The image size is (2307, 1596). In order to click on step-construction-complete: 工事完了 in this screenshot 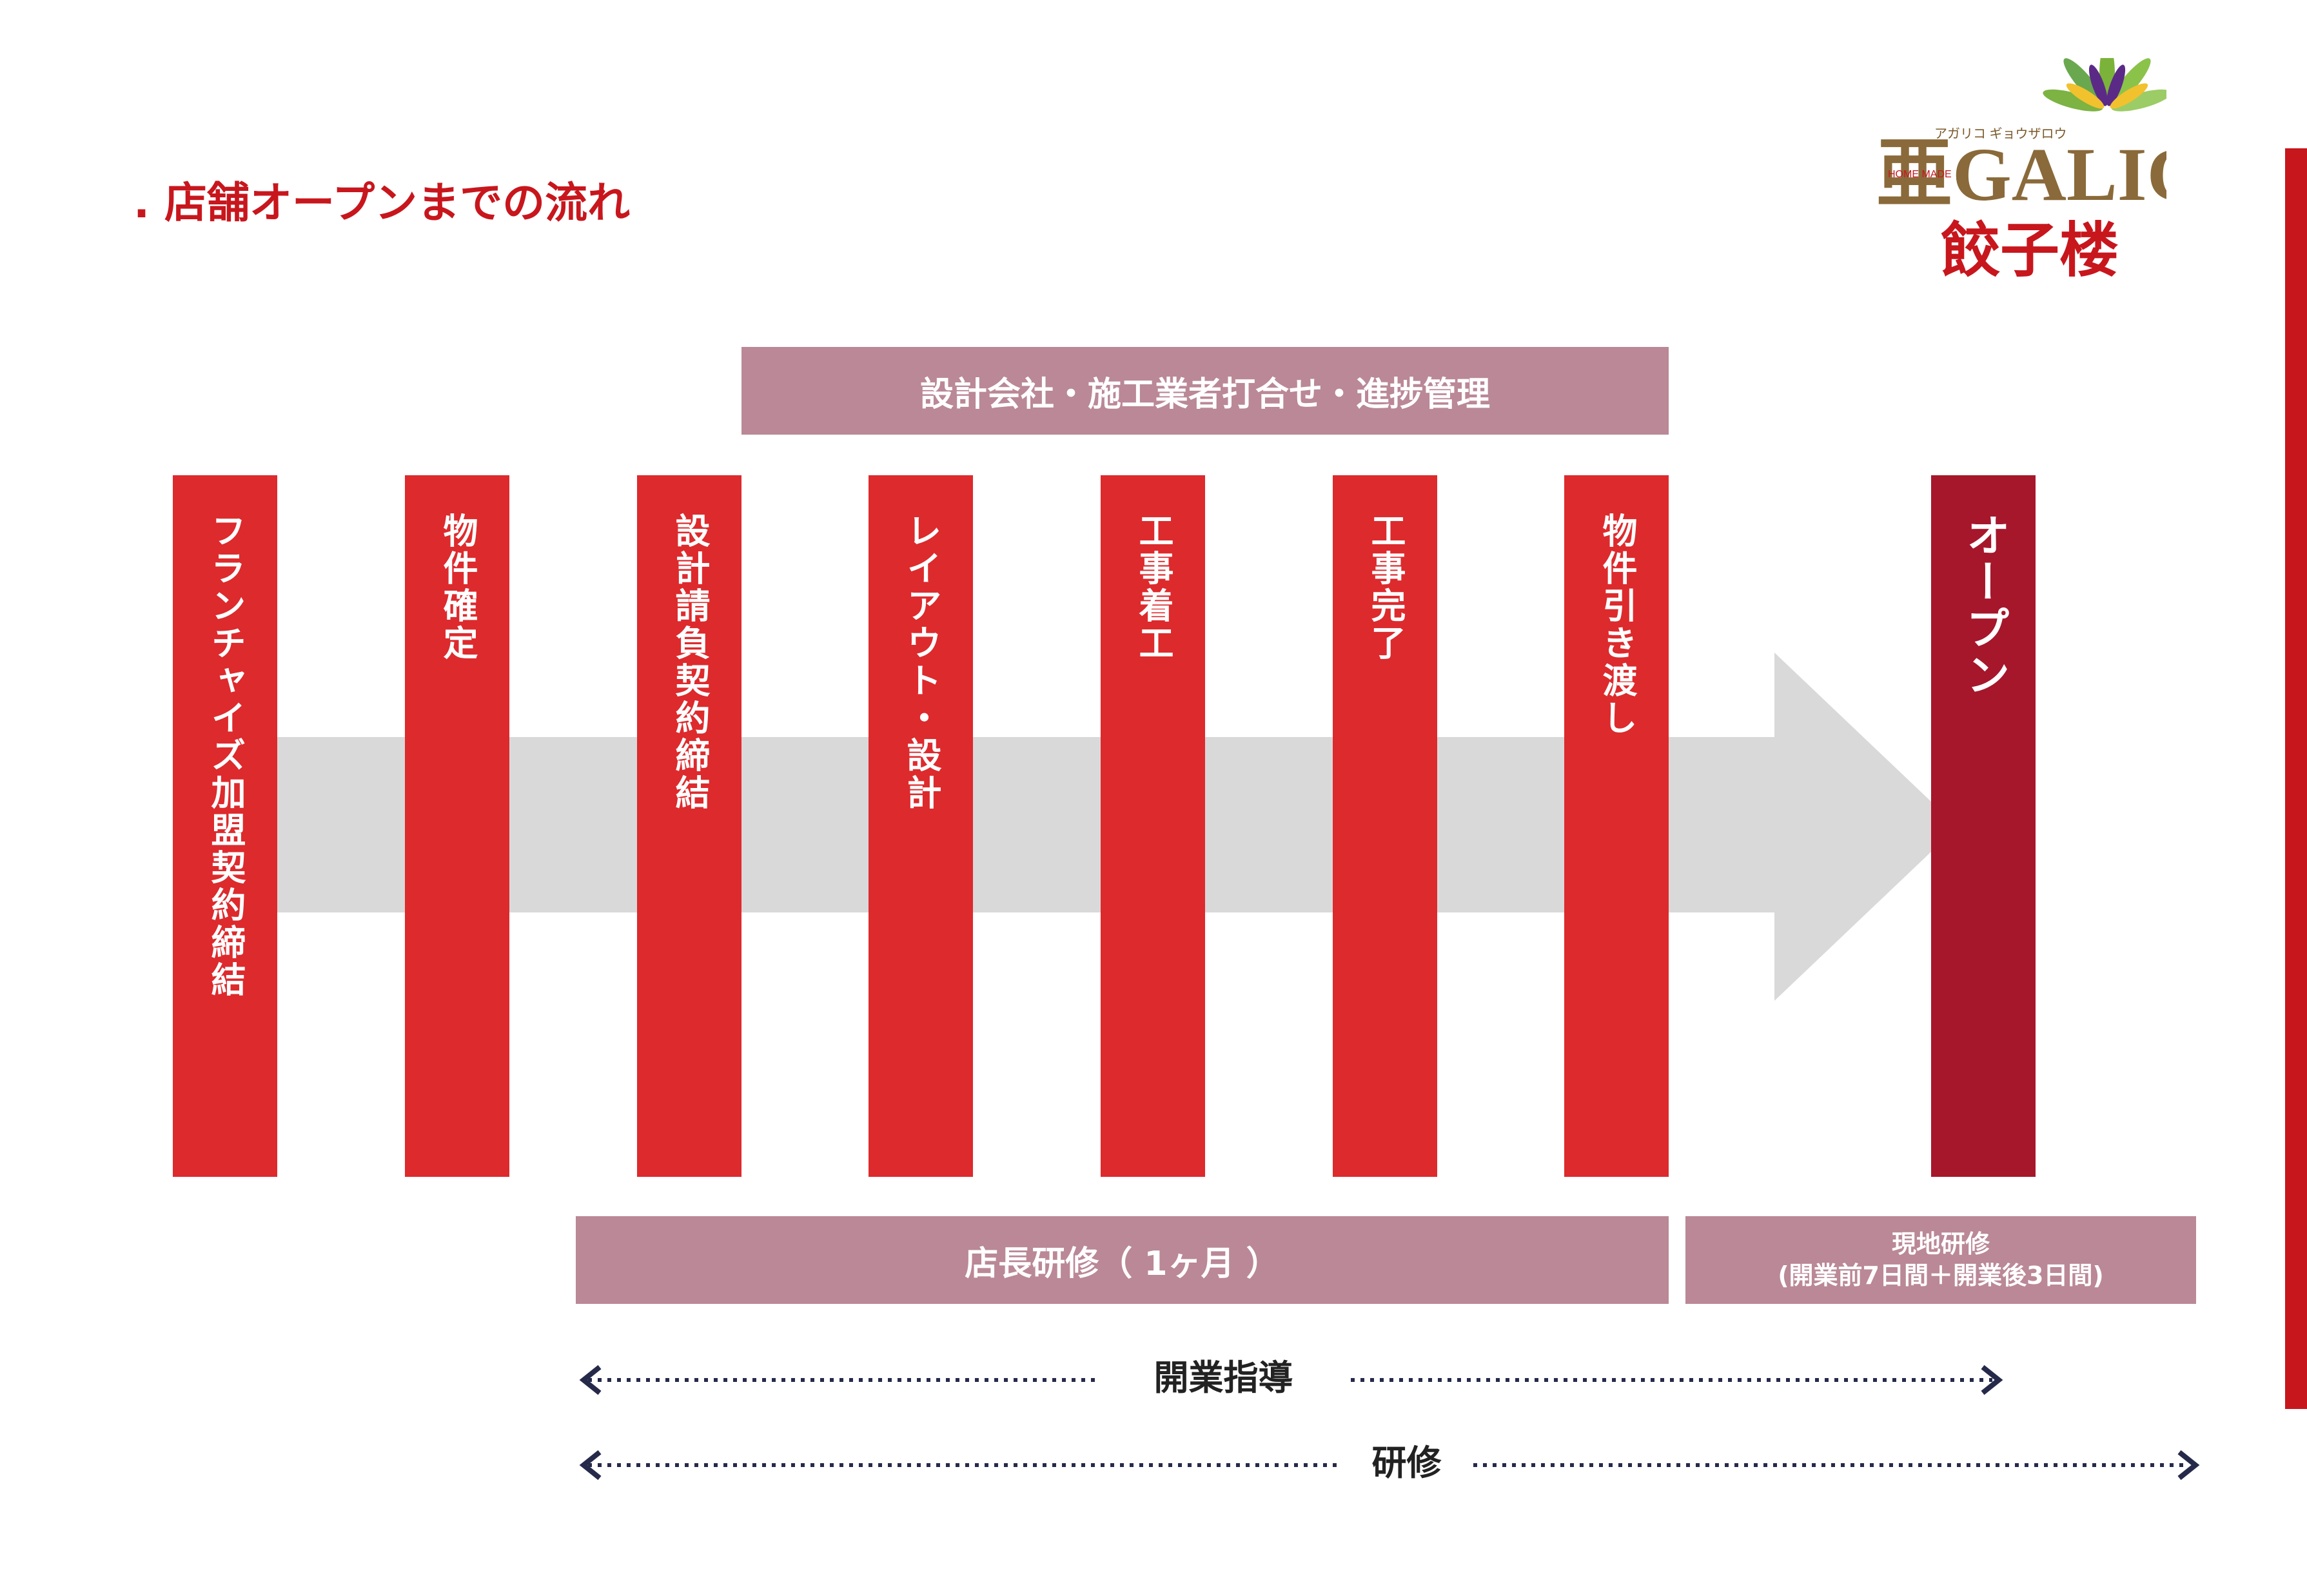, I will do `click(1385, 826)`.